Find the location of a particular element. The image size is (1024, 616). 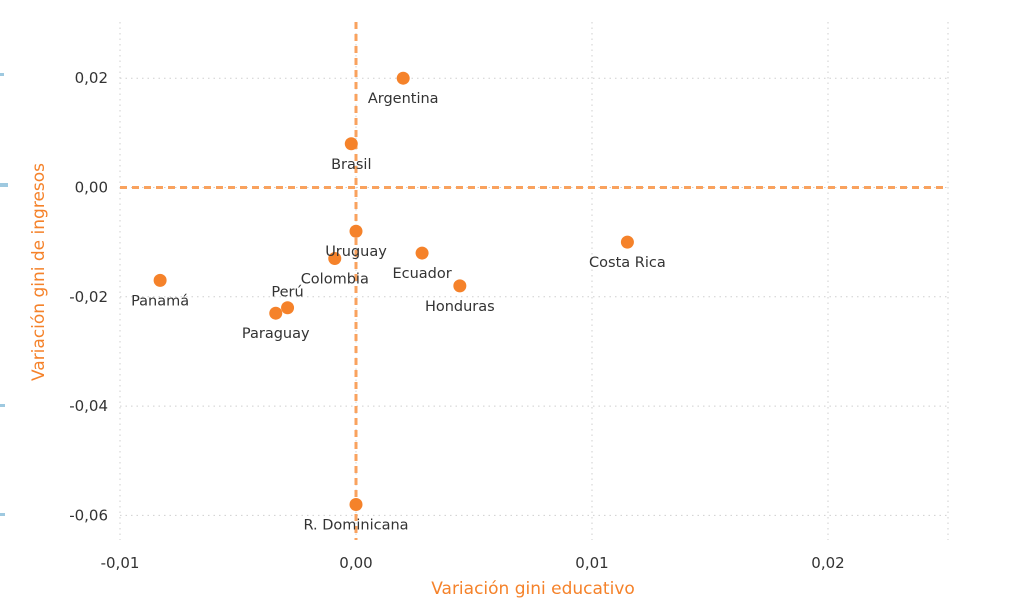

point-label: Ecuador is located at coordinates (421, 274).